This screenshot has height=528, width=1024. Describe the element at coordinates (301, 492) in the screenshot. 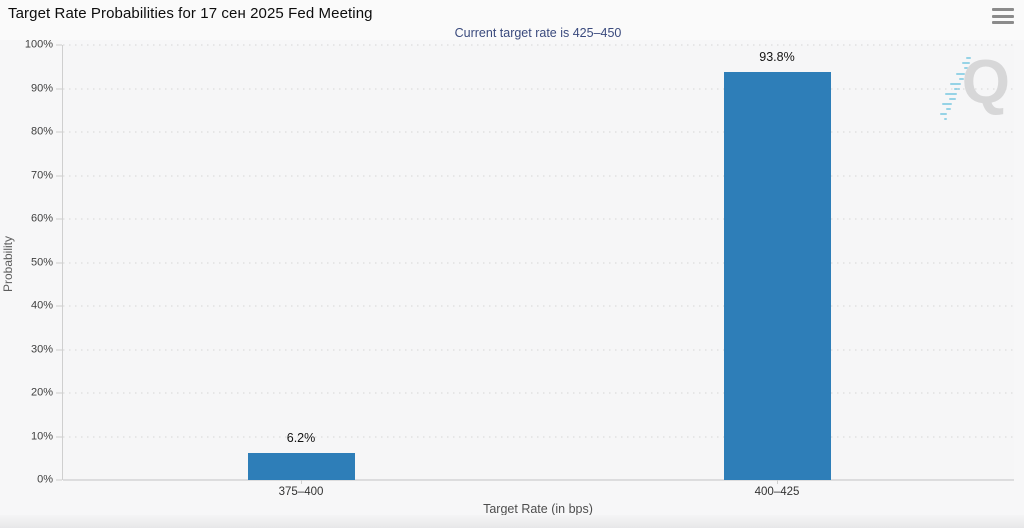

I see `x-tick-label: 375–400` at that location.